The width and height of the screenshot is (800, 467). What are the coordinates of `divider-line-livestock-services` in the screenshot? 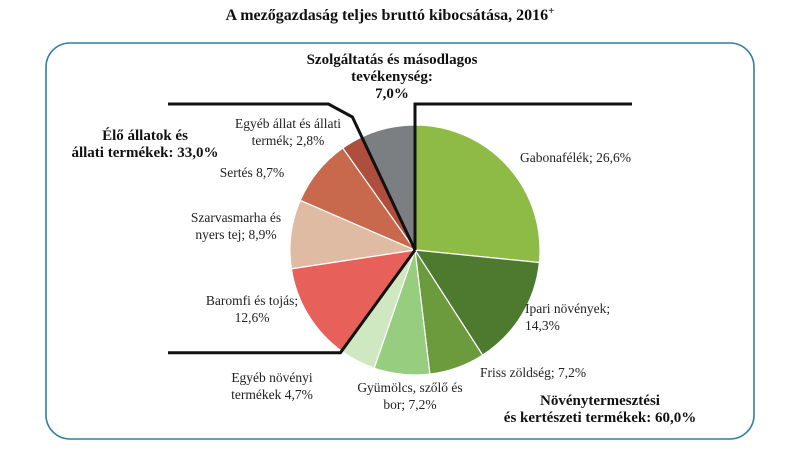 It's located at (292, 176).